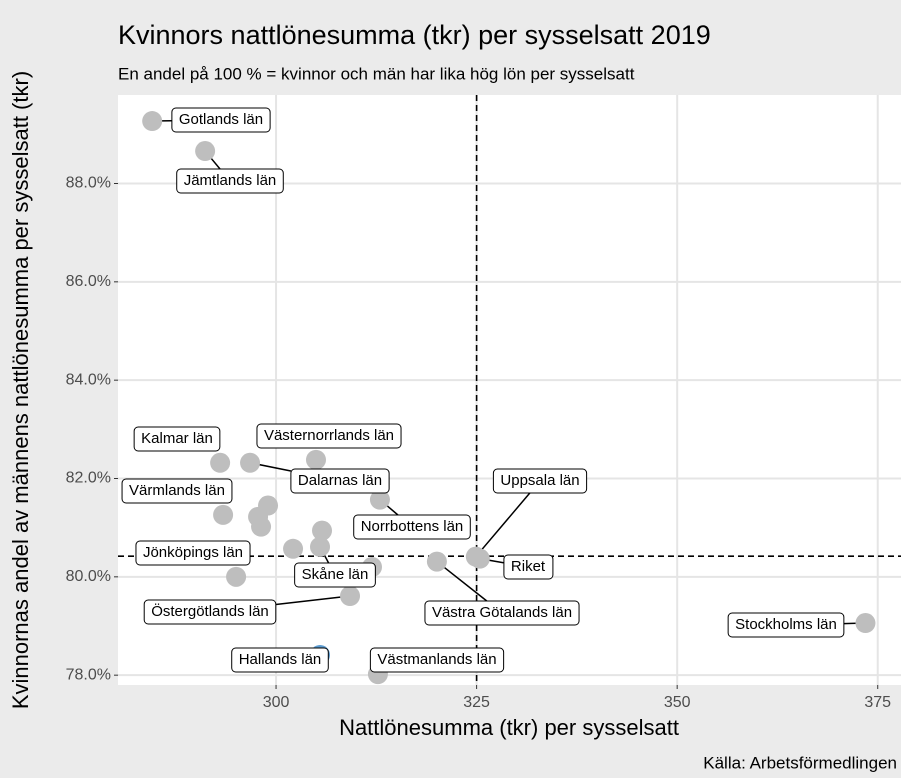  Describe the element at coordinates (88, 183) in the screenshot. I see `y-tick-label: 88.0%` at that location.